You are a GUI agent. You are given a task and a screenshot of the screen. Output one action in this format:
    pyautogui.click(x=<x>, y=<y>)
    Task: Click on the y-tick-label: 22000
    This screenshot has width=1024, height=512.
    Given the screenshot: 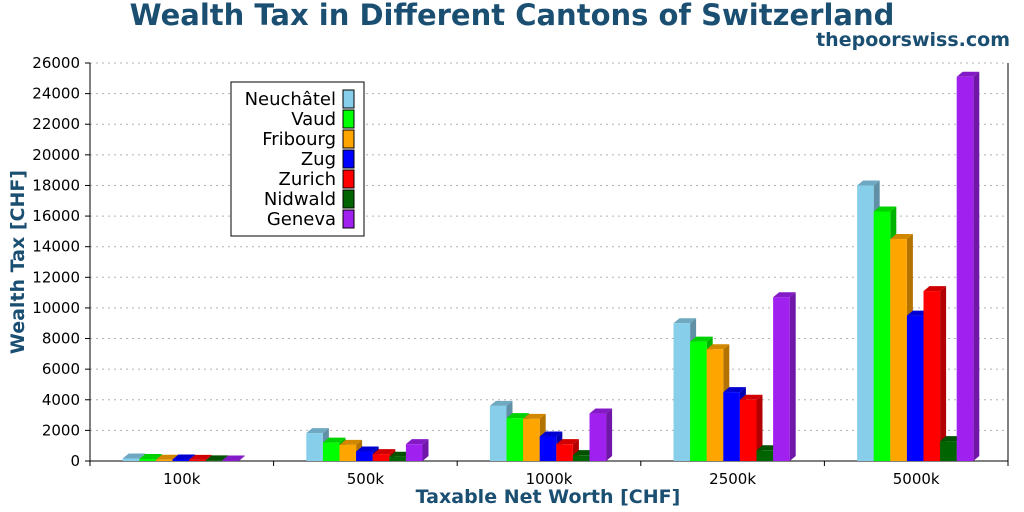 What is the action you would take?
    pyautogui.click(x=56, y=124)
    